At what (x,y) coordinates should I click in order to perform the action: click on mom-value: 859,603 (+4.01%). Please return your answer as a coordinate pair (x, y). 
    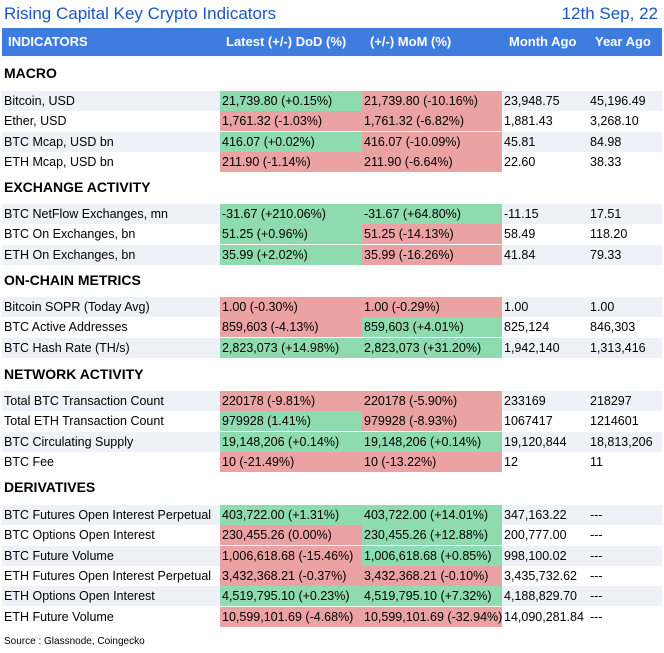
    Looking at the image, I should click on (432, 327).